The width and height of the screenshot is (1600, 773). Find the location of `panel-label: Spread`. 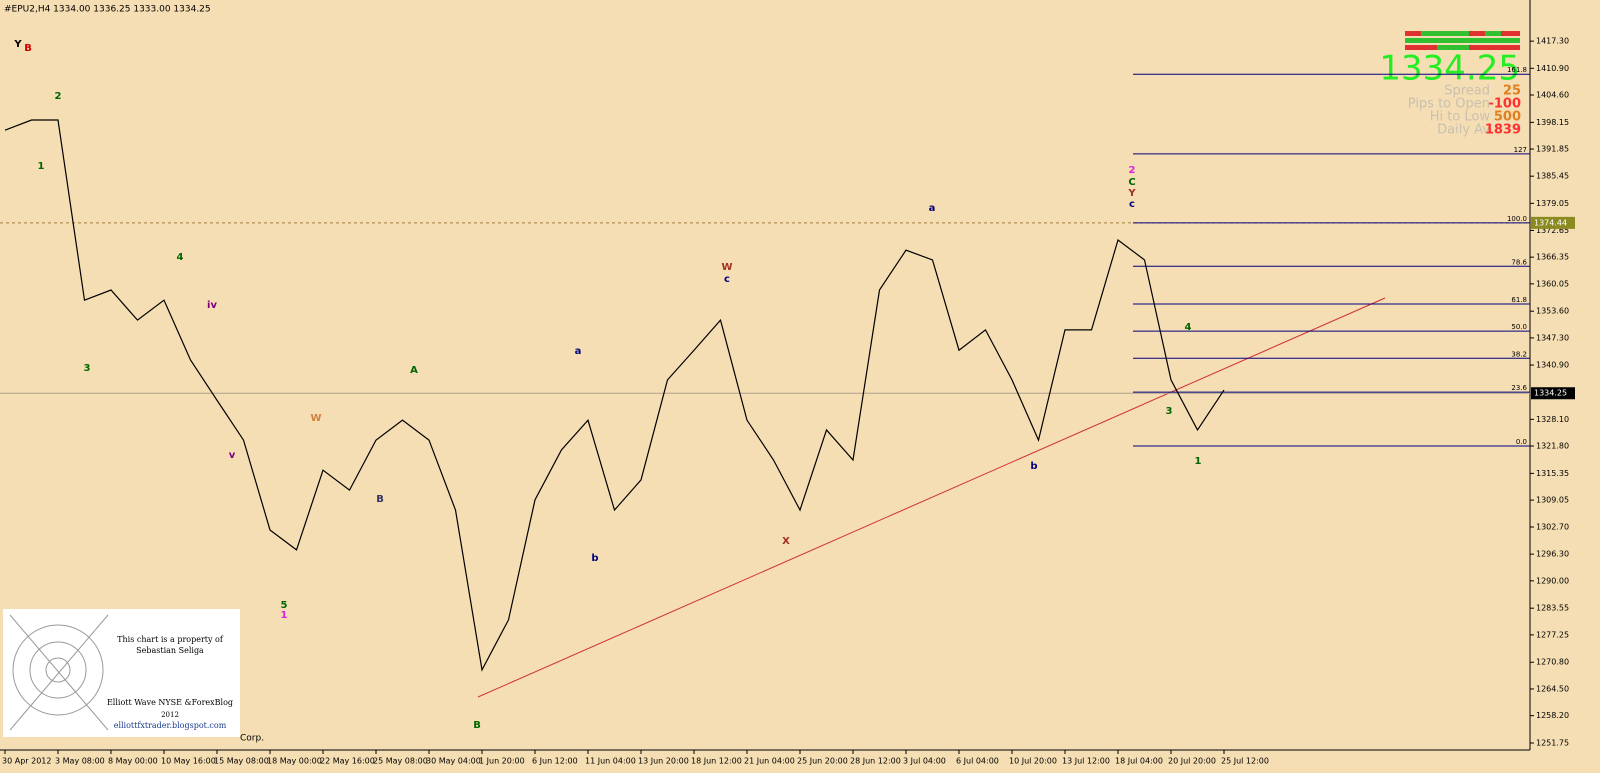

panel-label: Spread is located at coordinates (1467, 91).